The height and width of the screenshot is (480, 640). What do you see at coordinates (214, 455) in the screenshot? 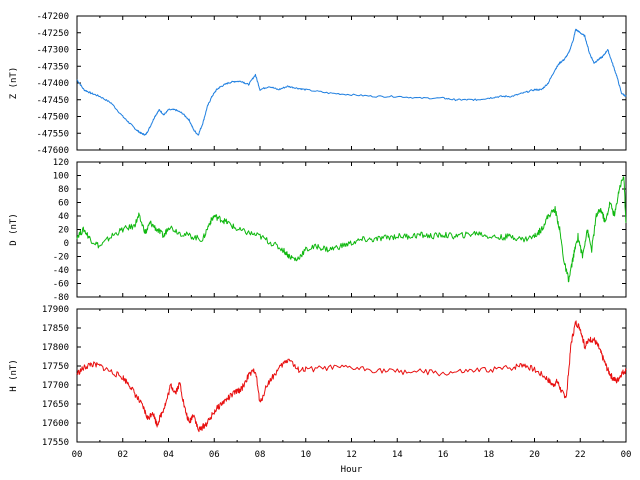
I see `x-tick-label: 06` at bounding box center [214, 455].